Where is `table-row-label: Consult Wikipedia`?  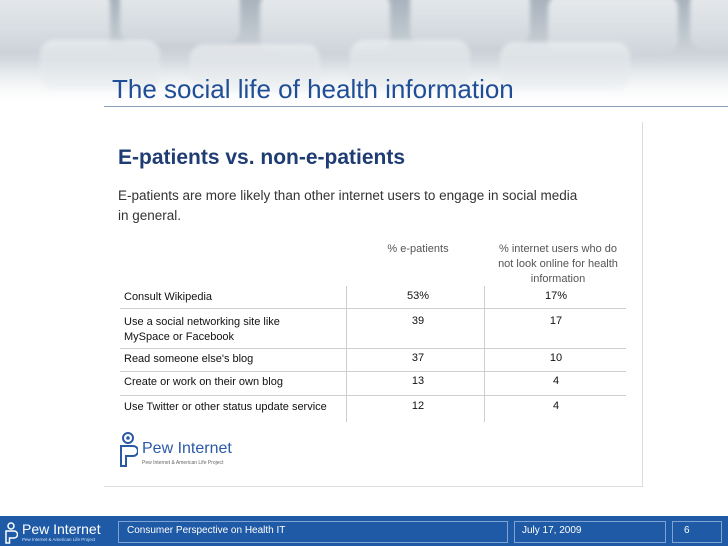 table-row-label: Consult Wikipedia is located at coordinates (168, 297).